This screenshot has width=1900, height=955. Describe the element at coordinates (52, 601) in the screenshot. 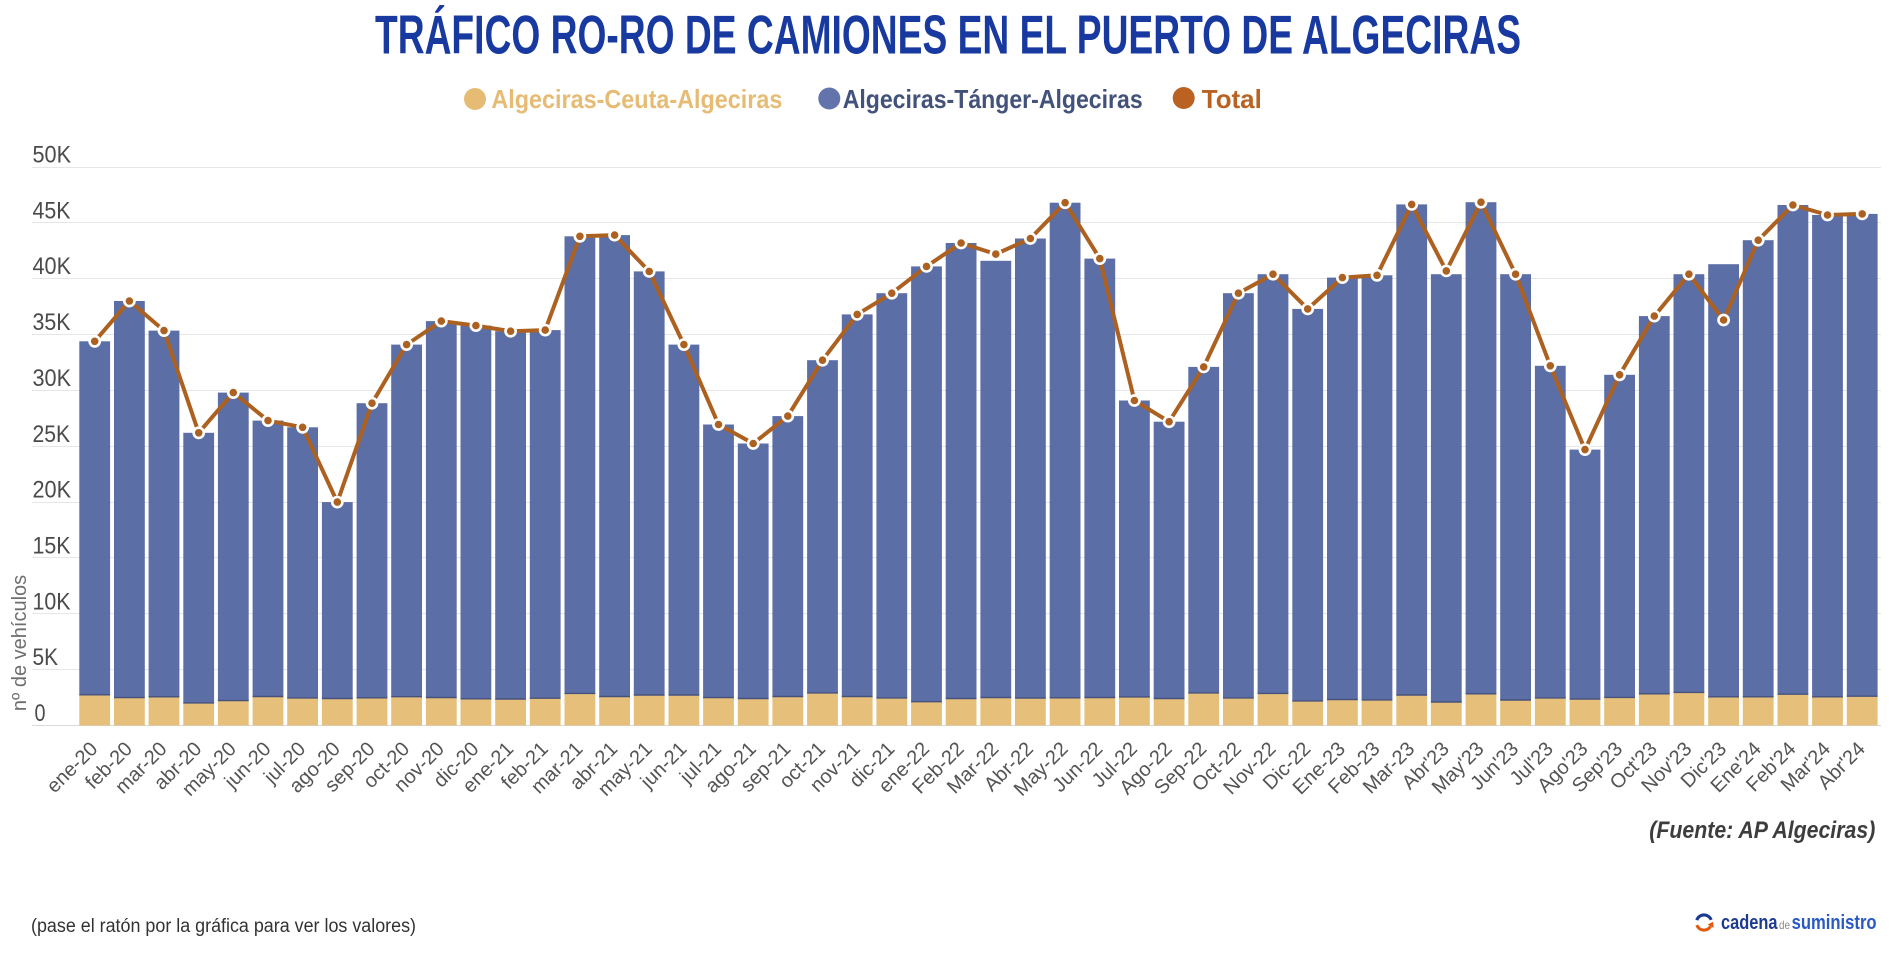

I see `svg-text: 10K` at that location.